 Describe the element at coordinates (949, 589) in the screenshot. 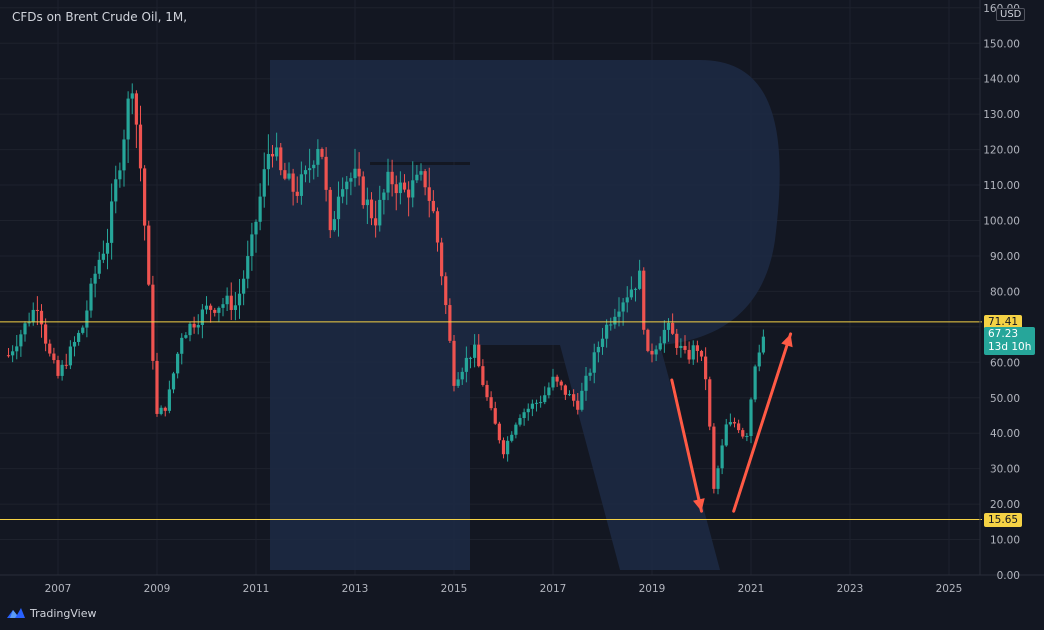

I see `x-tick-label: 2025` at that location.